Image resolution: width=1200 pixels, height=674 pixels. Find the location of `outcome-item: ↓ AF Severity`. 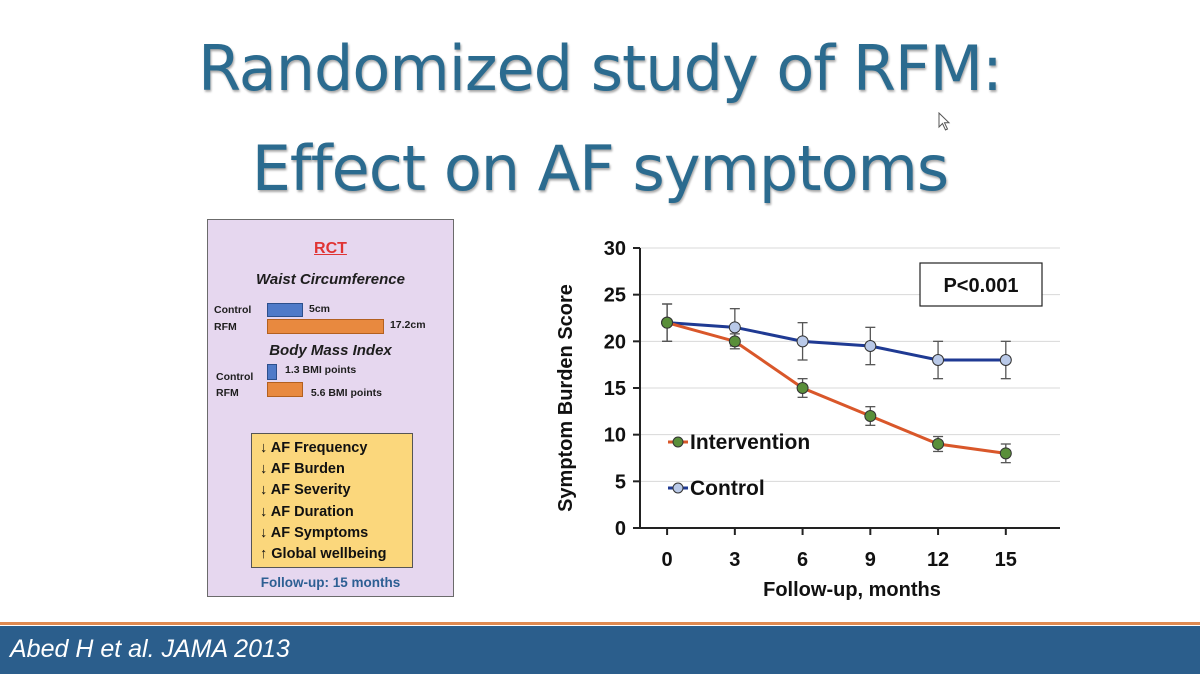

outcome-item: ↓ AF Severity is located at coordinates (305, 490).